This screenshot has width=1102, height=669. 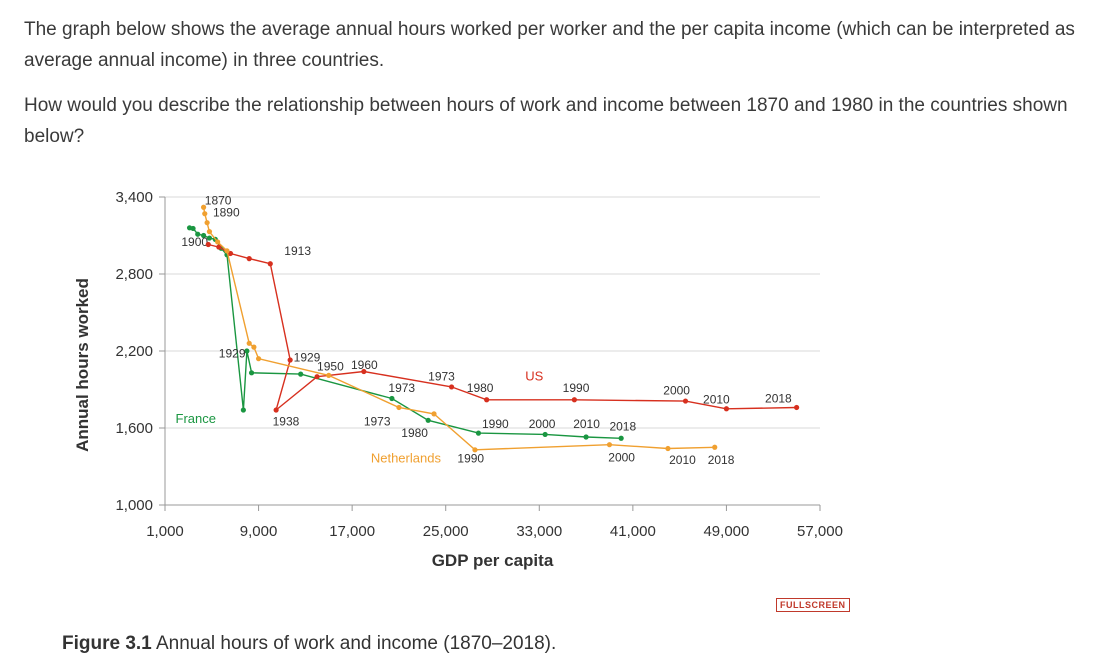 What do you see at coordinates (676, 391) in the screenshot?
I see `us-year-label: 2000` at bounding box center [676, 391].